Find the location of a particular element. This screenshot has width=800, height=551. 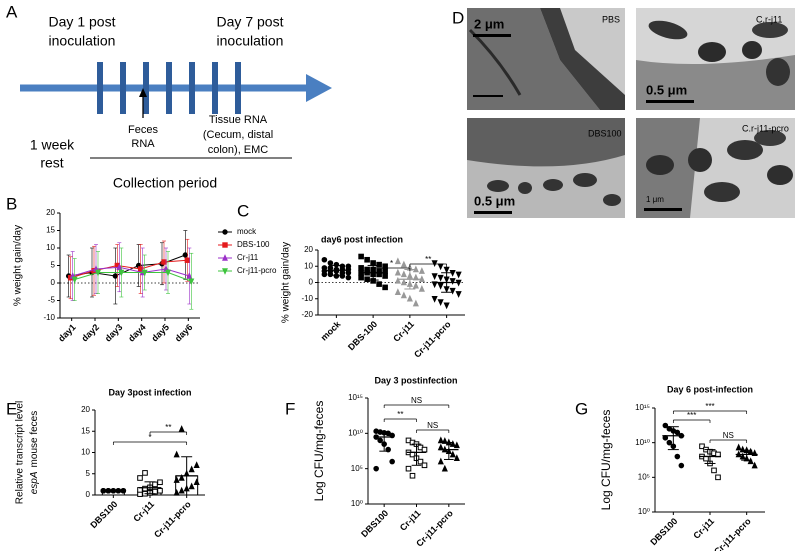

scale-bar-label: 1 μm is located at coordinates (655, 199).